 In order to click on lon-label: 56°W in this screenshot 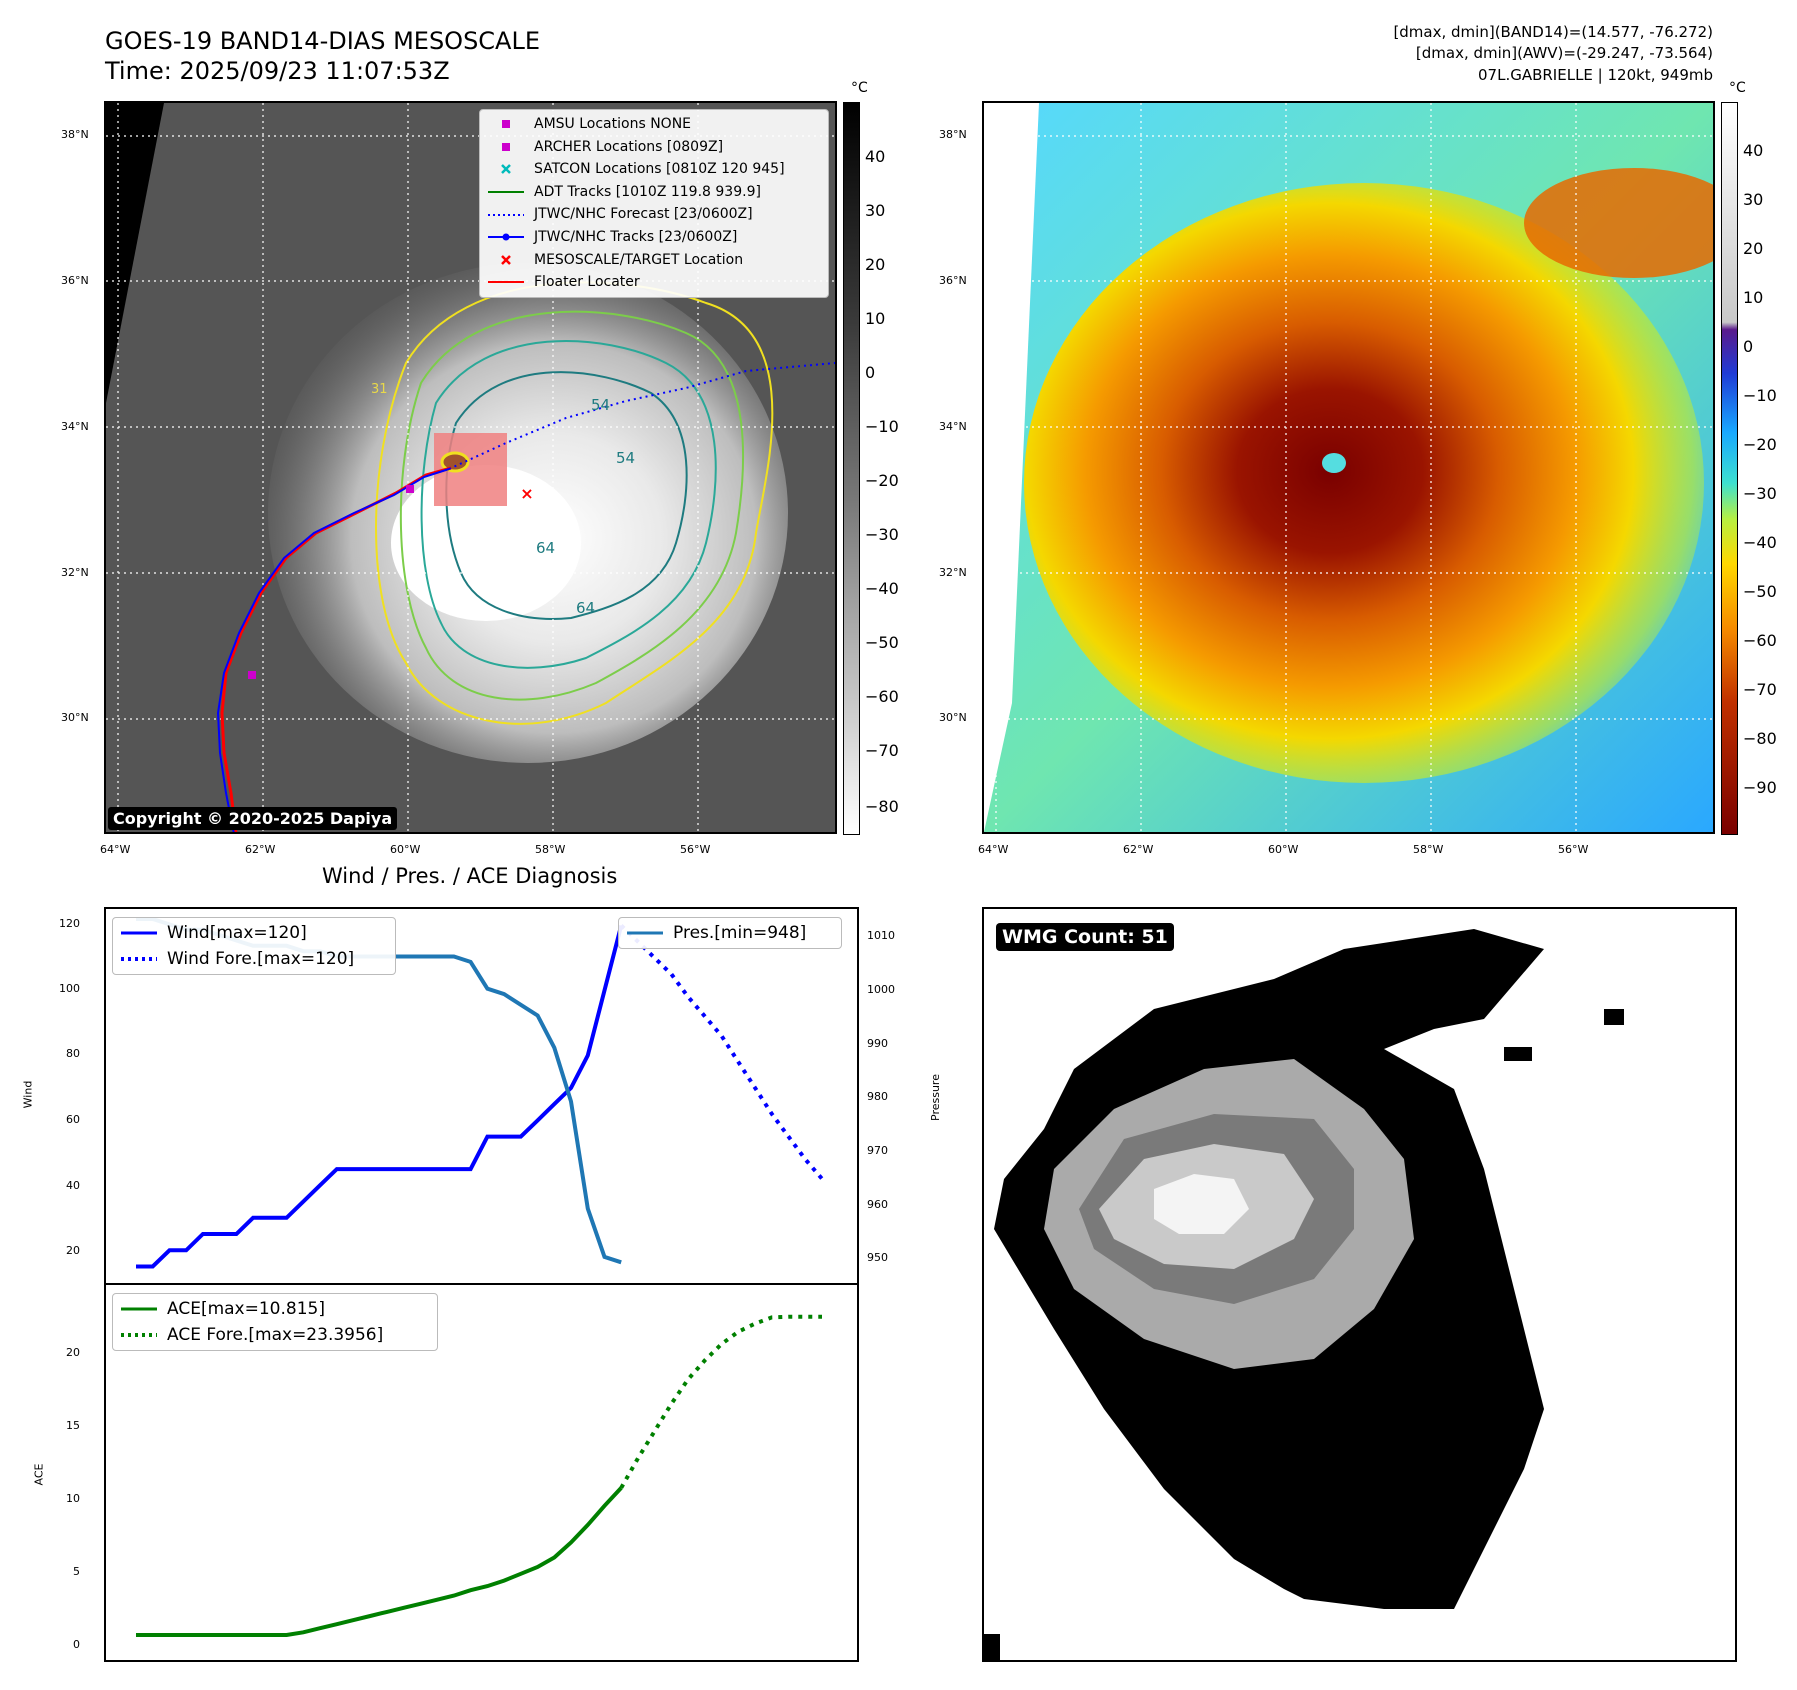, I will do `click(1573, 849)`.